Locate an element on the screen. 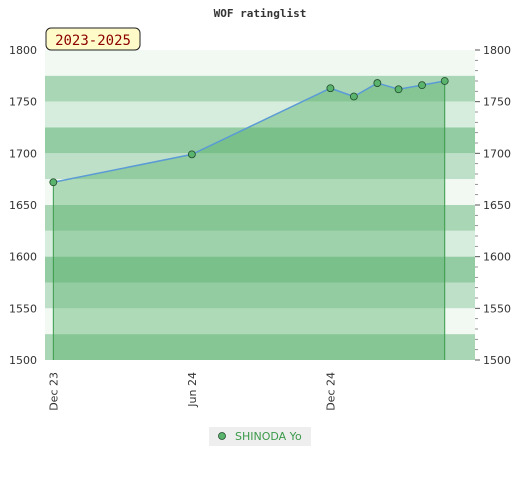  y-tick-label-left: 1700 is located at coordinates (23, 153).